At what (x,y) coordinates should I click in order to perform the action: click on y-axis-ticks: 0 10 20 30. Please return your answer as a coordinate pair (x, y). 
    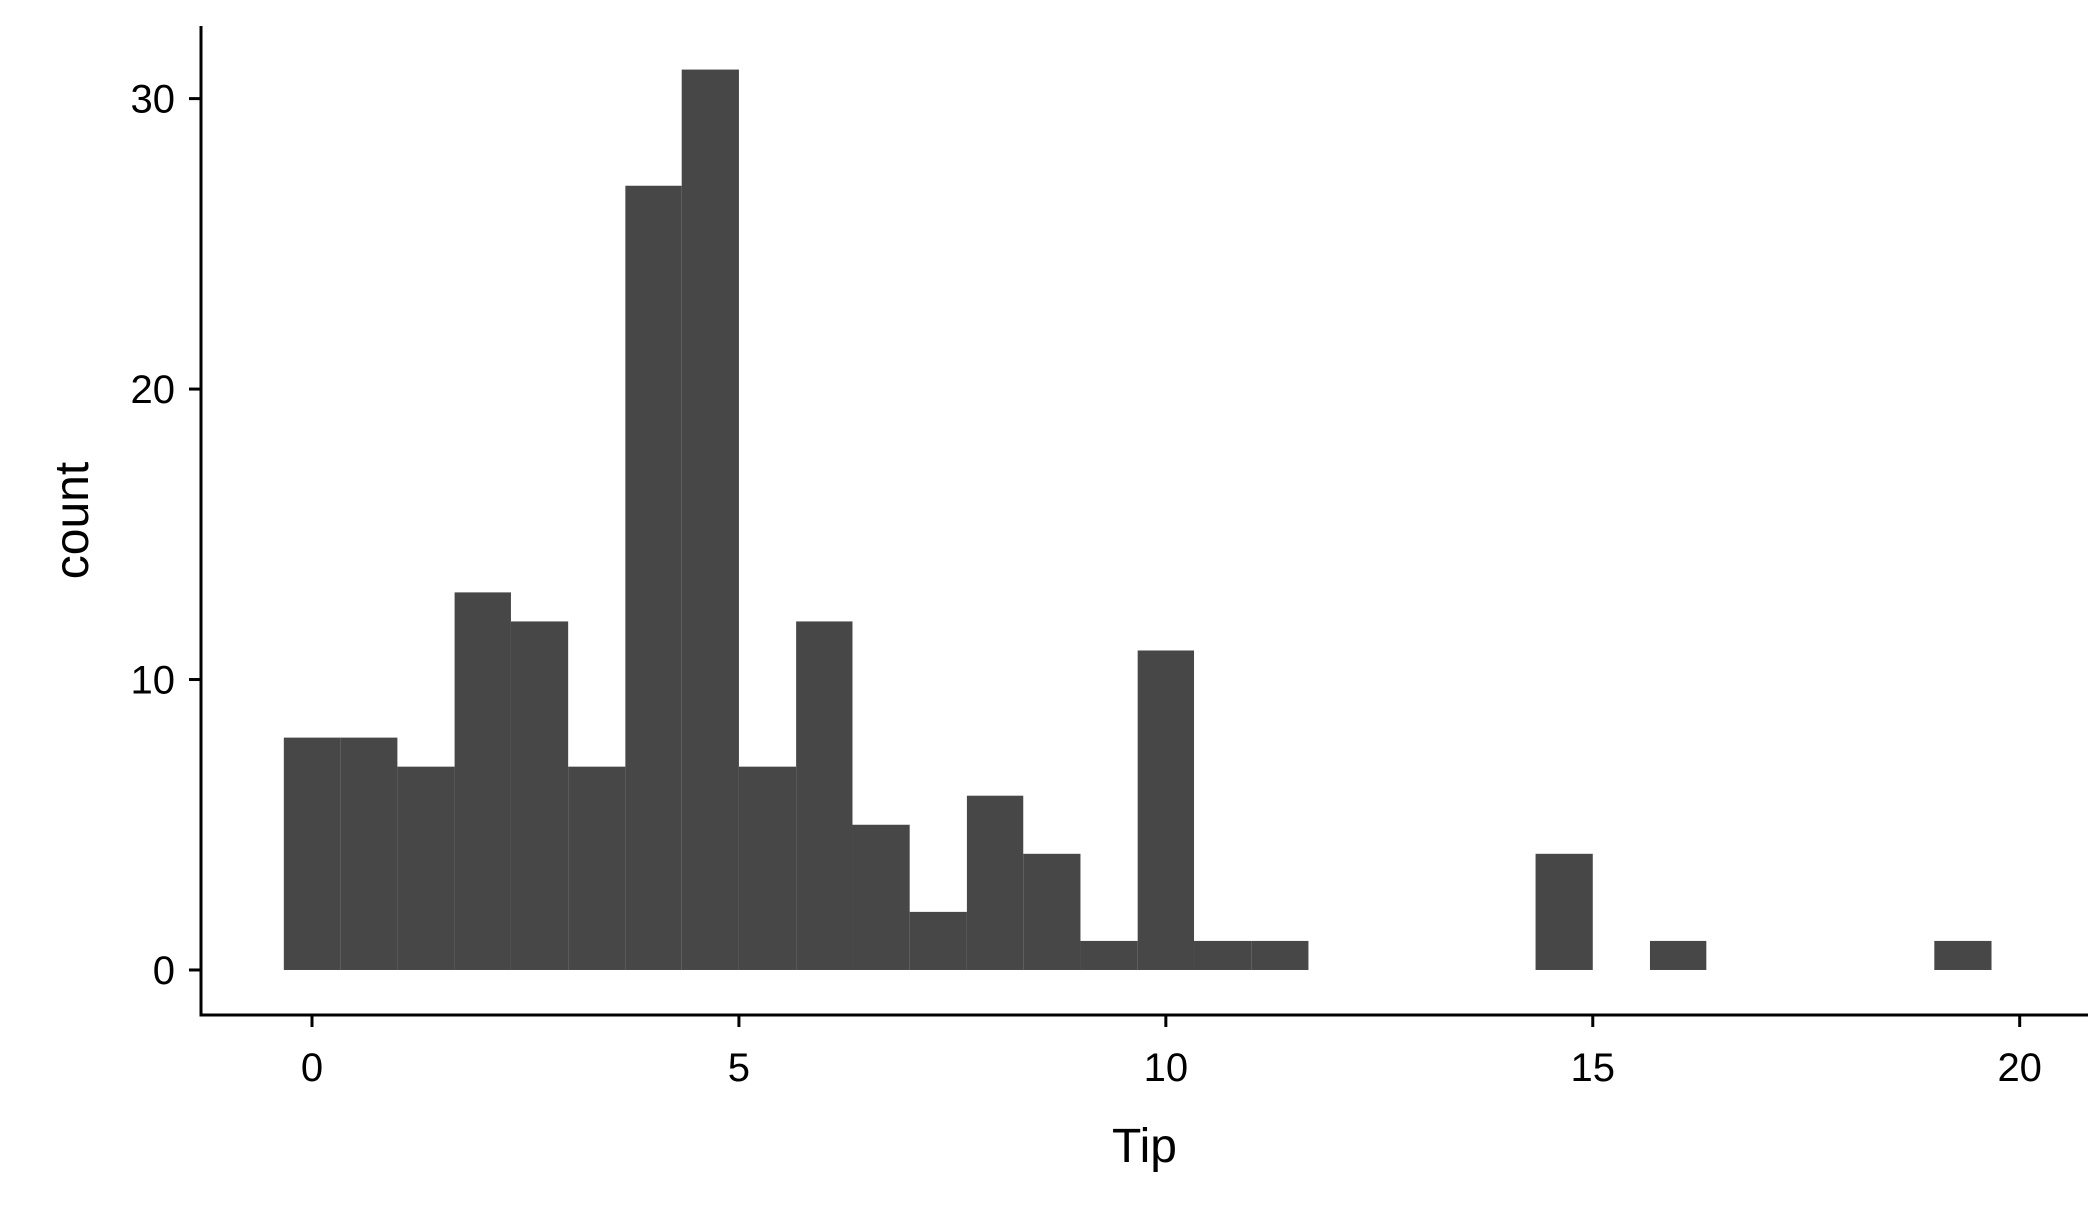
    Looking at the image, I should click on (166, 535).